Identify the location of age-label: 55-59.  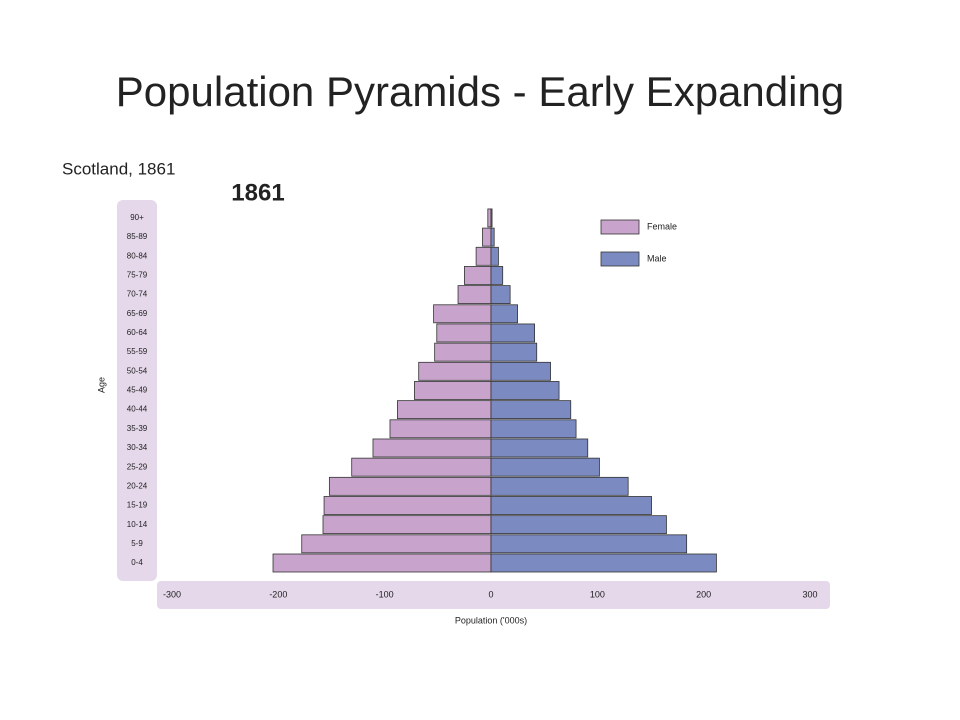
(137, 351).